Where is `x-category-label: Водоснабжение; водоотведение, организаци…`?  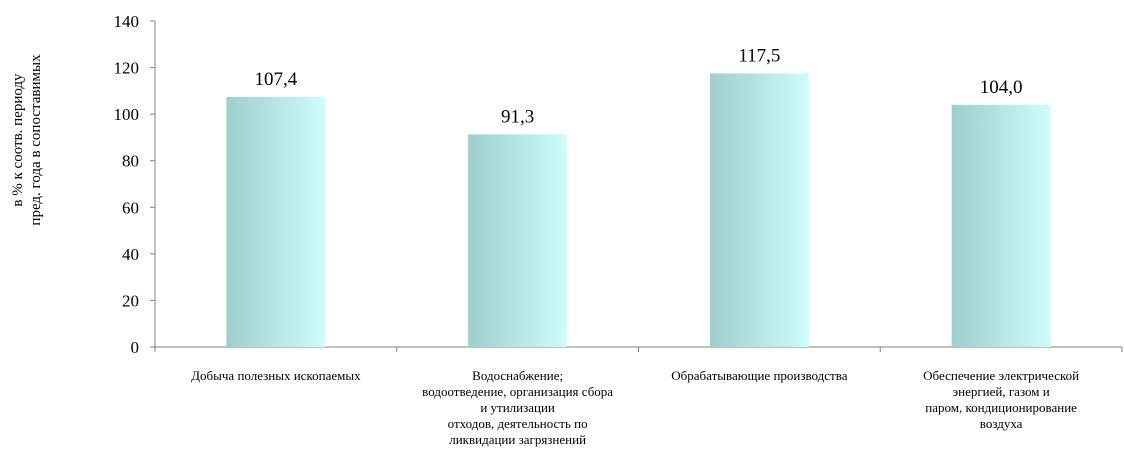 x-category-label: Водоснабжение; водоотведение, организаци… is located at coordinates (518, 407).